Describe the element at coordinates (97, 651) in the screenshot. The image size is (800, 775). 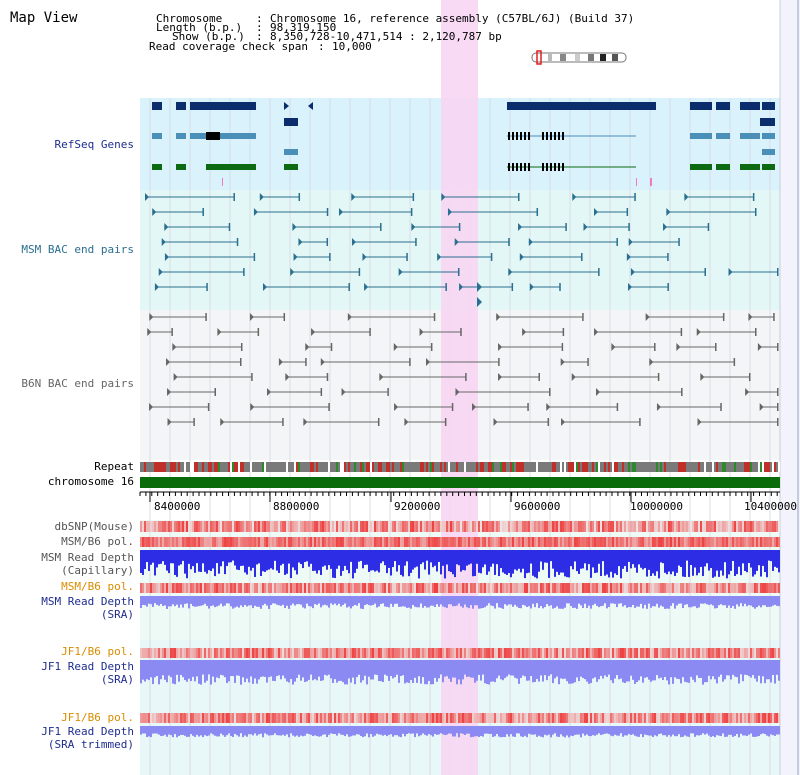
I see `track-label-jf1-b6-pol: JF1/B6 pol.` at that location.